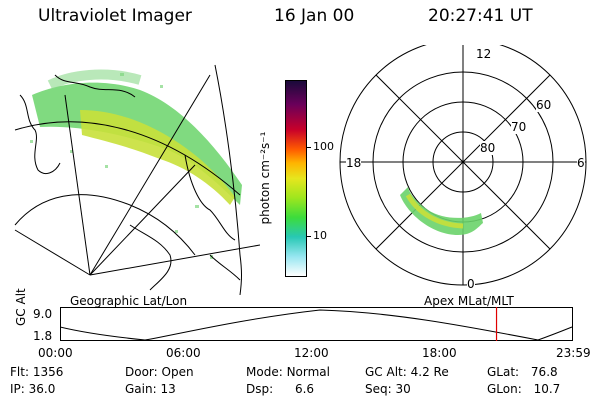 The image size is (600, 400). Describe the element at coordinates (503, 372) in the screenshot. I see `status-glat-label: GLat:` at that location.